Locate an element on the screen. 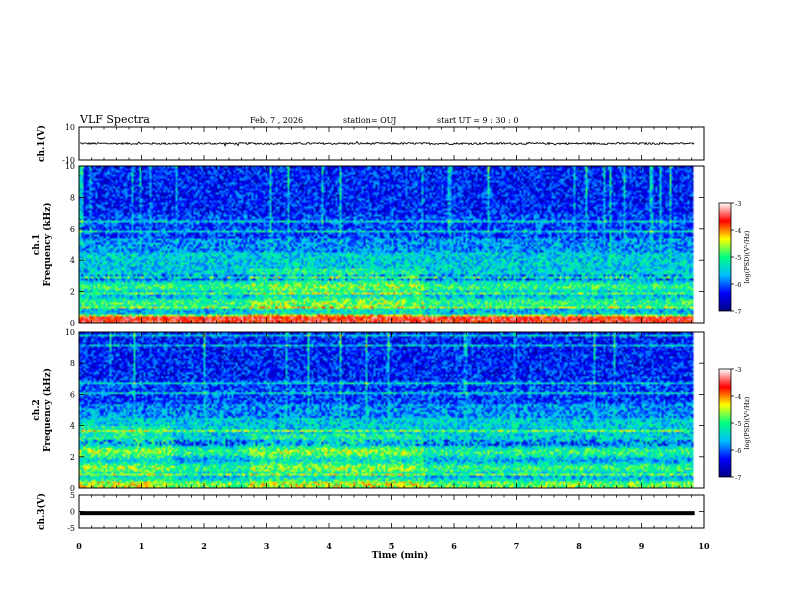 The width and height of the screenshot is (792, 612). ch1-spectrogram-ytick-label: 0 is located at coordinates (72, 323).